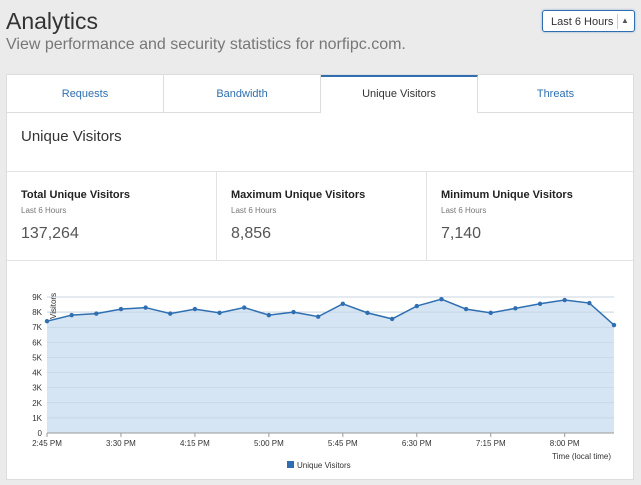 The height and width of the screenshot is (485, 641). What do you see at coordinates (251, 233) in the screenshot?
I see `stat-value: 8,856` at bounding box center [251, 233].